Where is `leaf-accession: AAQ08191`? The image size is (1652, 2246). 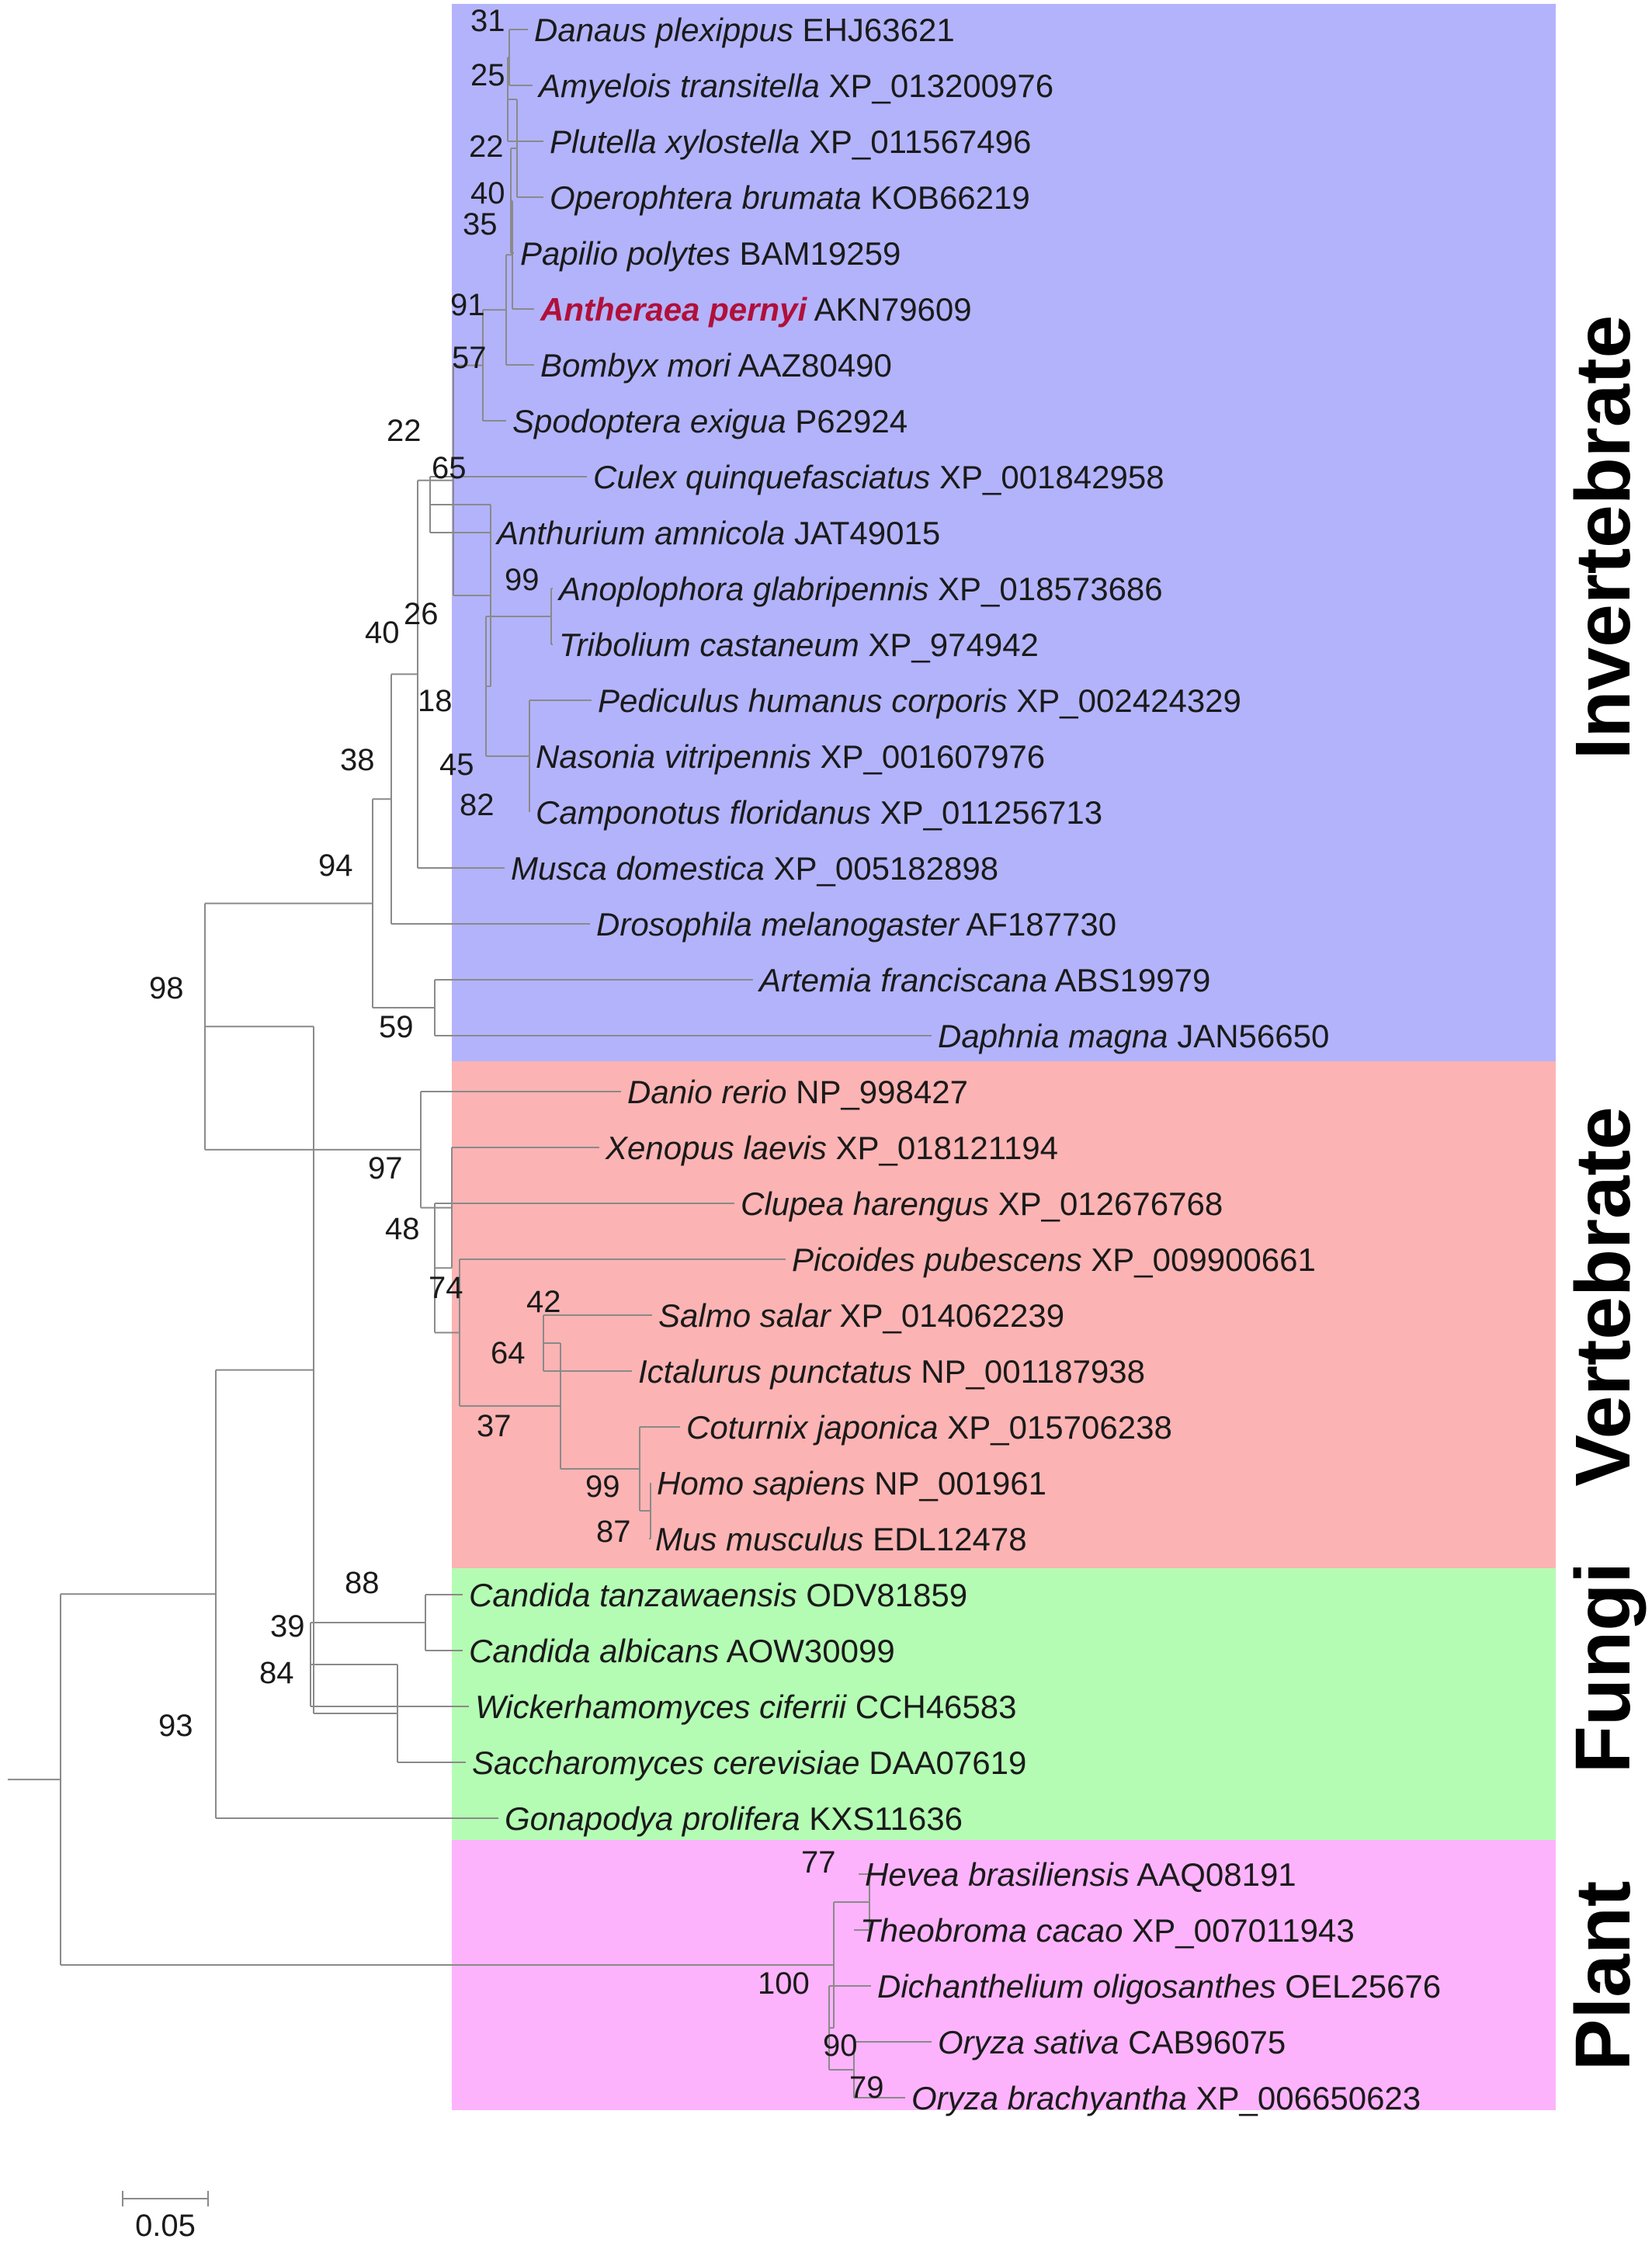 leaf-accession: AAQ08191 is located at coordinates (1213, 1874).